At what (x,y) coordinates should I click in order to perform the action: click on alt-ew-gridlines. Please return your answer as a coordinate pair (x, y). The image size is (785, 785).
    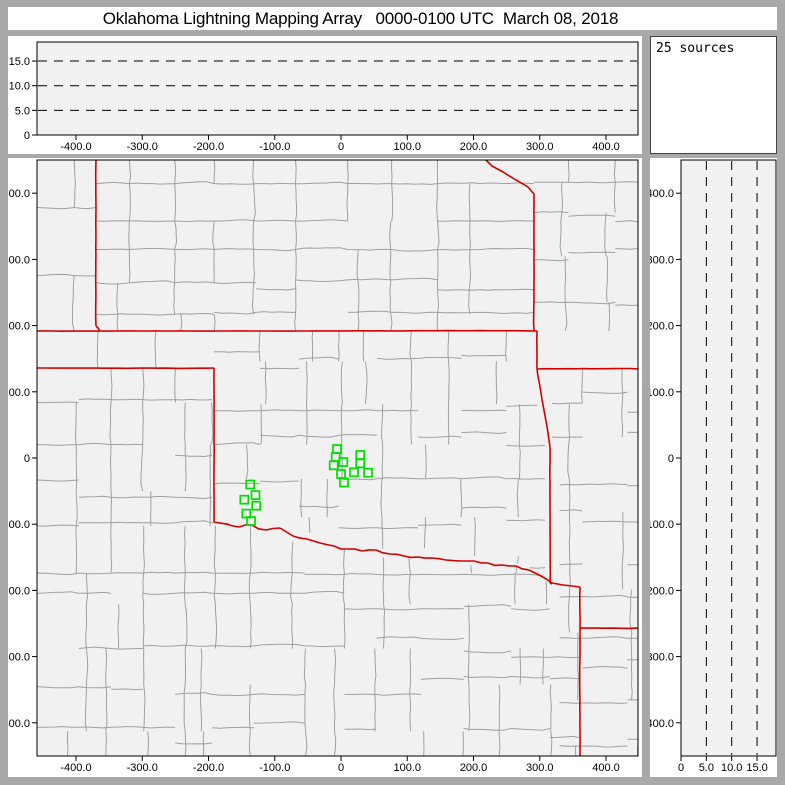
    Looking at the image, I should click on (337, 85).